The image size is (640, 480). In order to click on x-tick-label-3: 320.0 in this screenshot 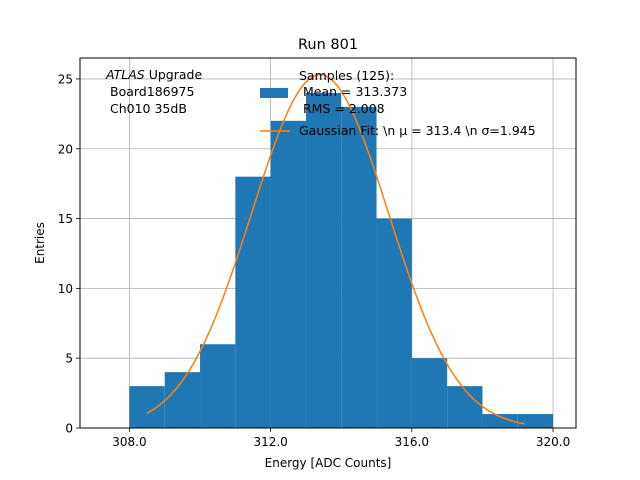, I will do `click(553, 442)`.